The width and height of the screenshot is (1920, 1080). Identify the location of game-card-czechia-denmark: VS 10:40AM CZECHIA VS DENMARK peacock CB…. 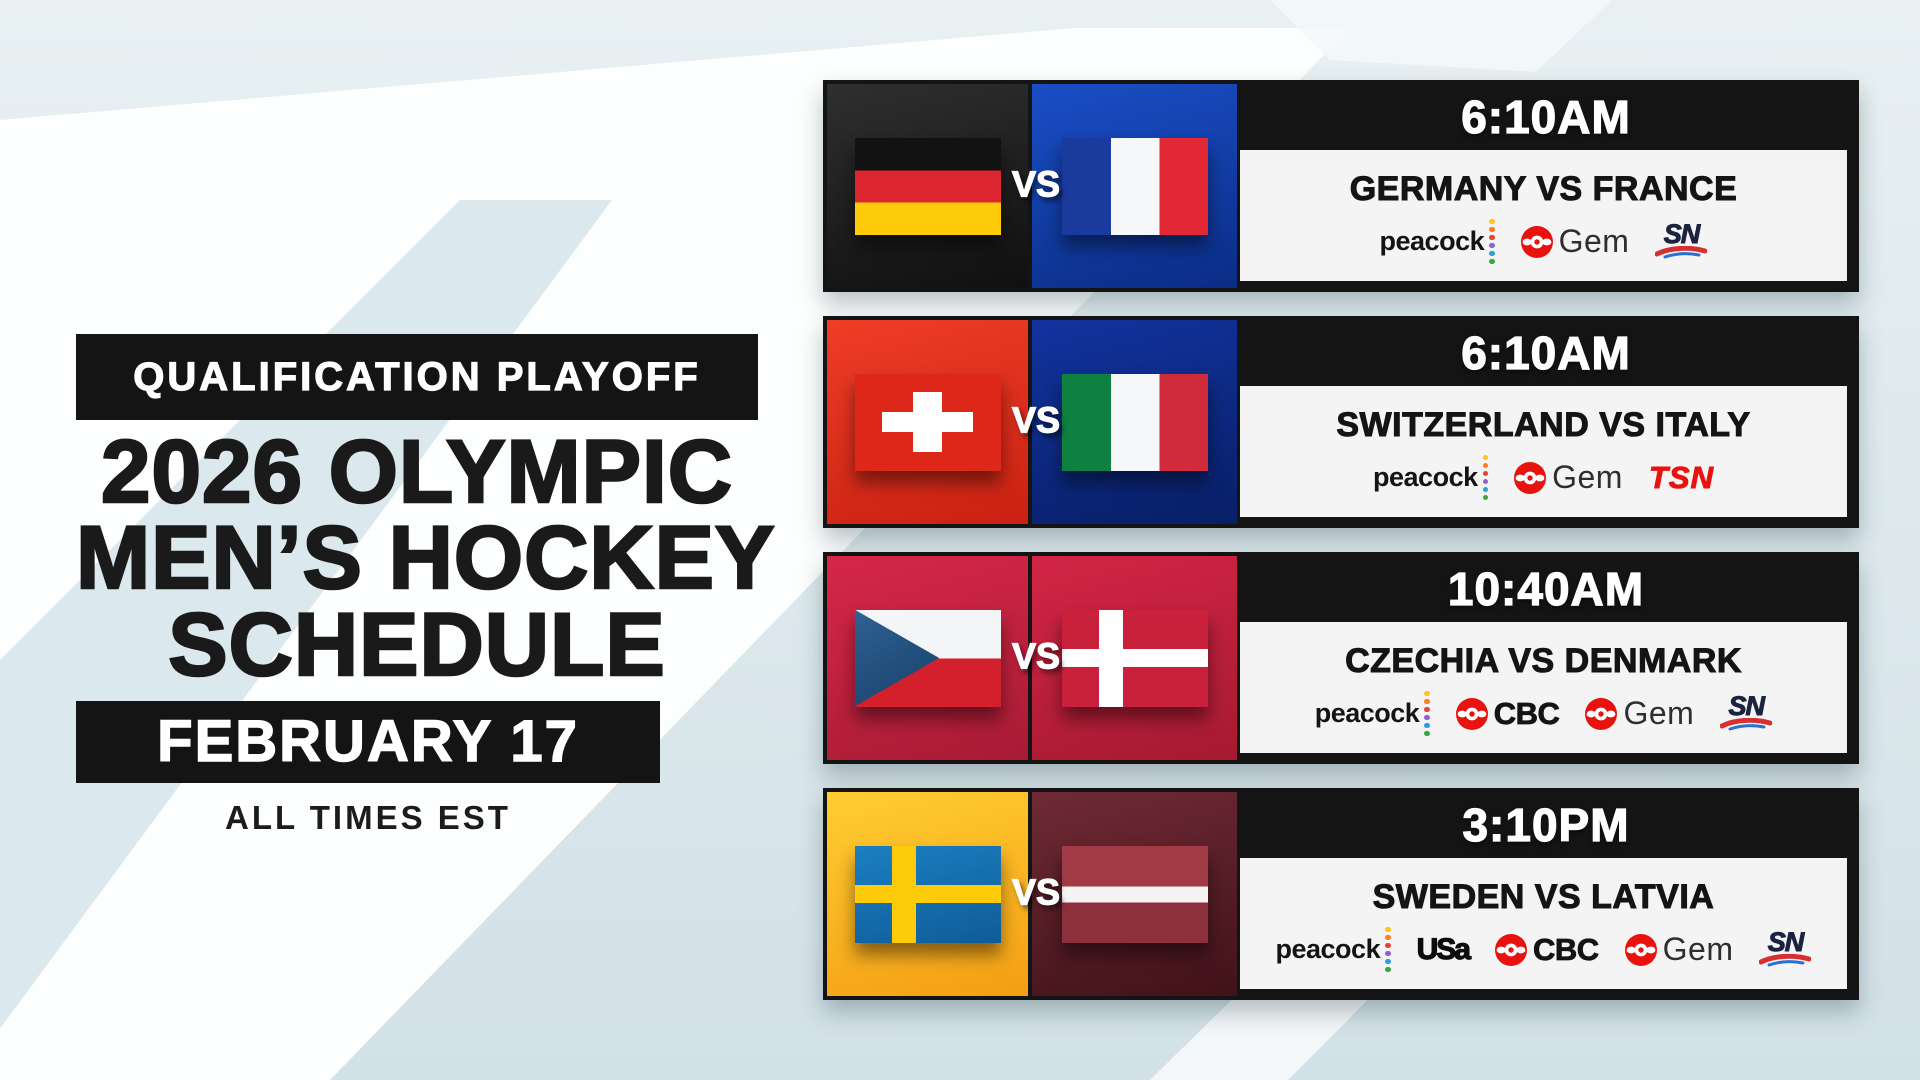
(1341, 658).